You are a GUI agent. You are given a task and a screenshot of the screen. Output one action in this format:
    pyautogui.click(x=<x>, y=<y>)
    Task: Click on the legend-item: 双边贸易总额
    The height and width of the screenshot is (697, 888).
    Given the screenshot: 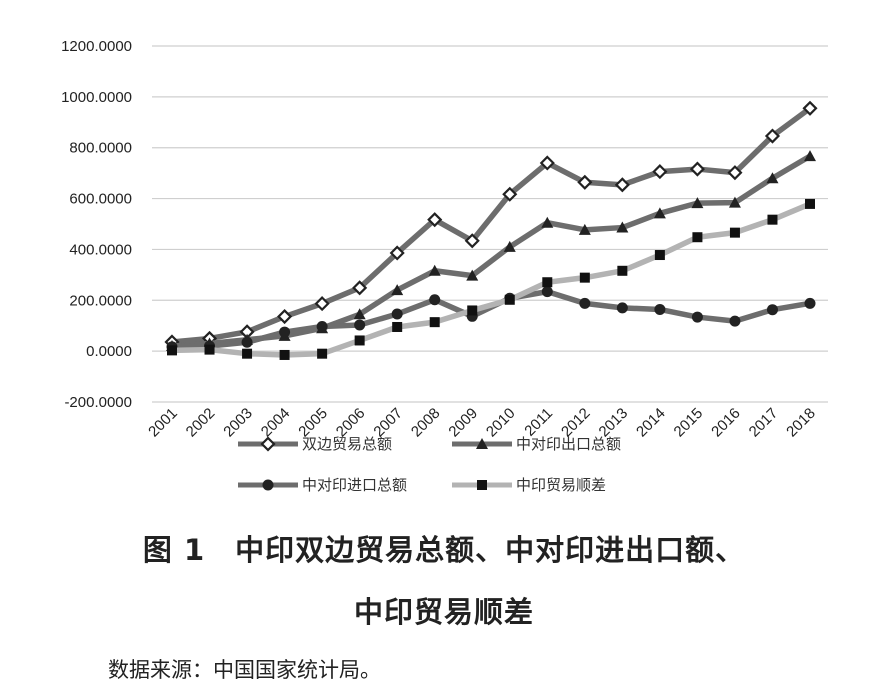 What is the action you would take?
    pyautogui.click(x=315, y=444)
    